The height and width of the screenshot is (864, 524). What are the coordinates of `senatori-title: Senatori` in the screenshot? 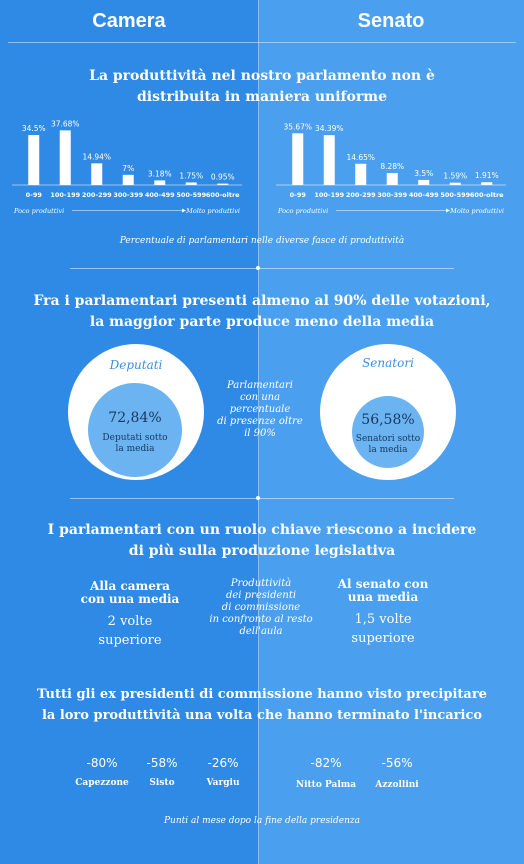 It's located at (388, 363).